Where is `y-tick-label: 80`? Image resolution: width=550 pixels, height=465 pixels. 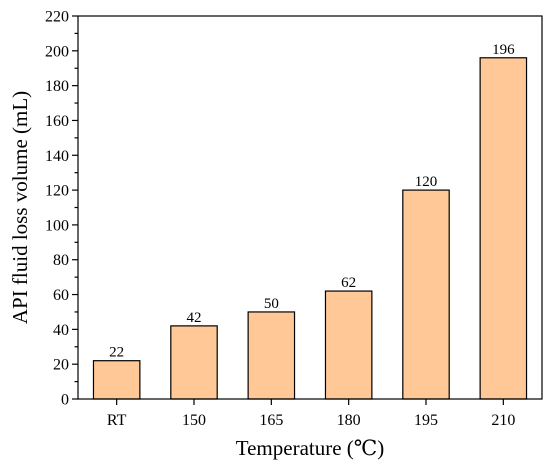 y-tick-label: 80 is located at coordinates (61, 260).